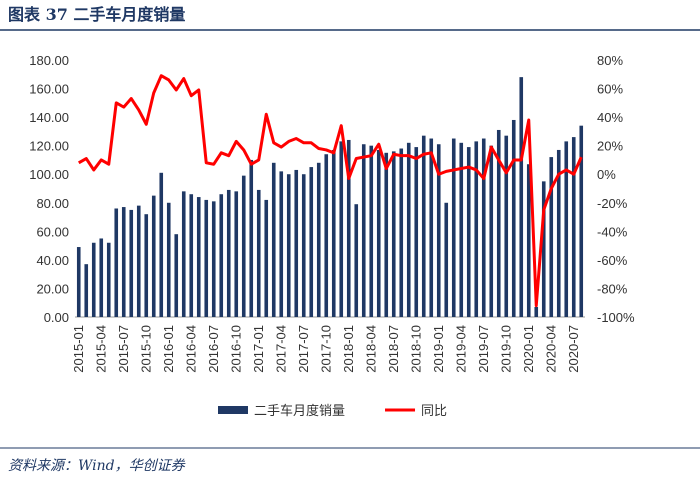  I want to click on y2-tick-label: 0%, so click(606, 174).